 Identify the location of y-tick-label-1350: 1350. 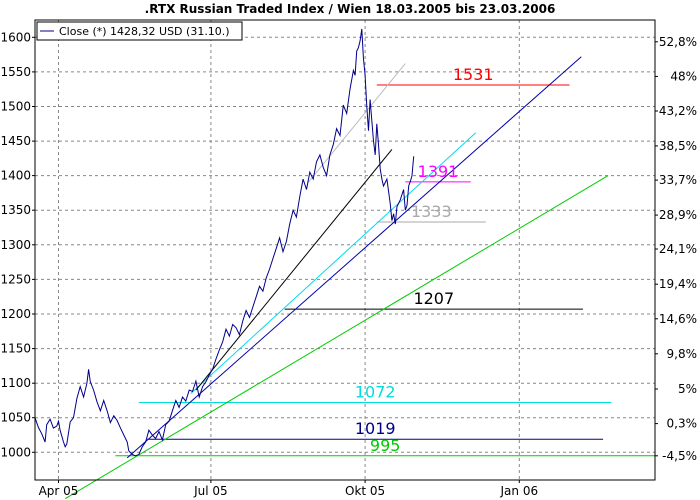
(15, 210).